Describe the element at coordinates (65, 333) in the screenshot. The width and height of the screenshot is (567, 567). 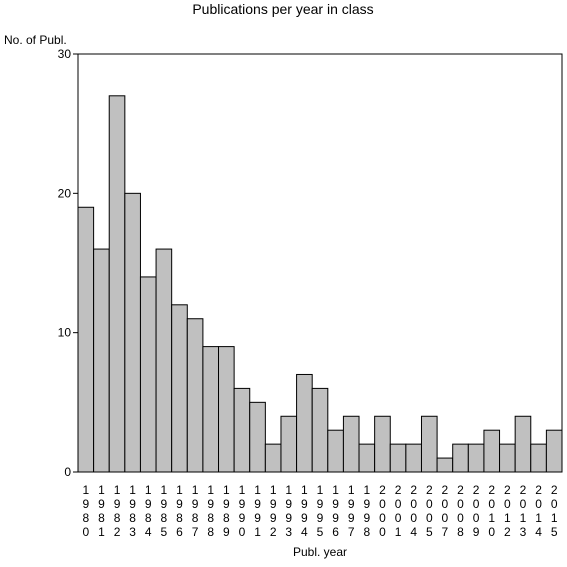
I see `y-tick-label: 10` at that location.